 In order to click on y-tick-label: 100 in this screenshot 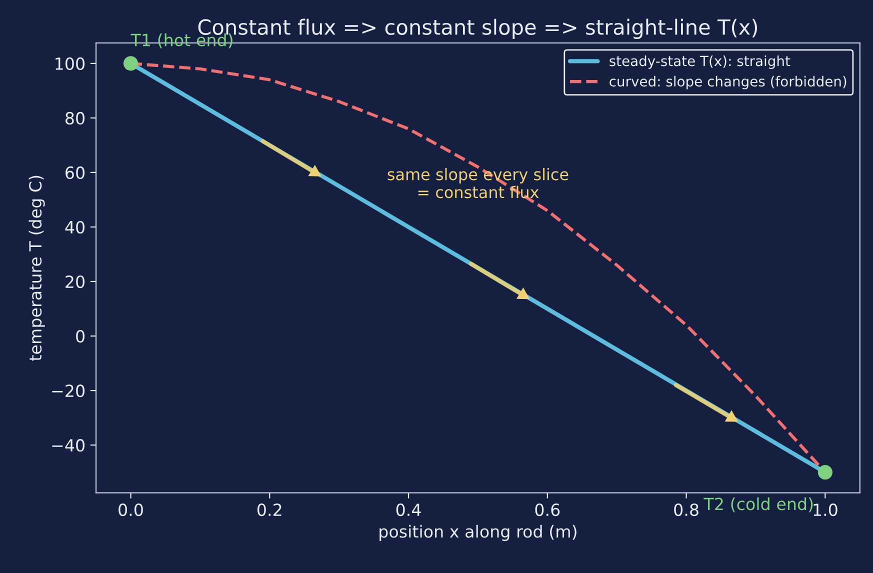, I will do `click(70, 63)`.